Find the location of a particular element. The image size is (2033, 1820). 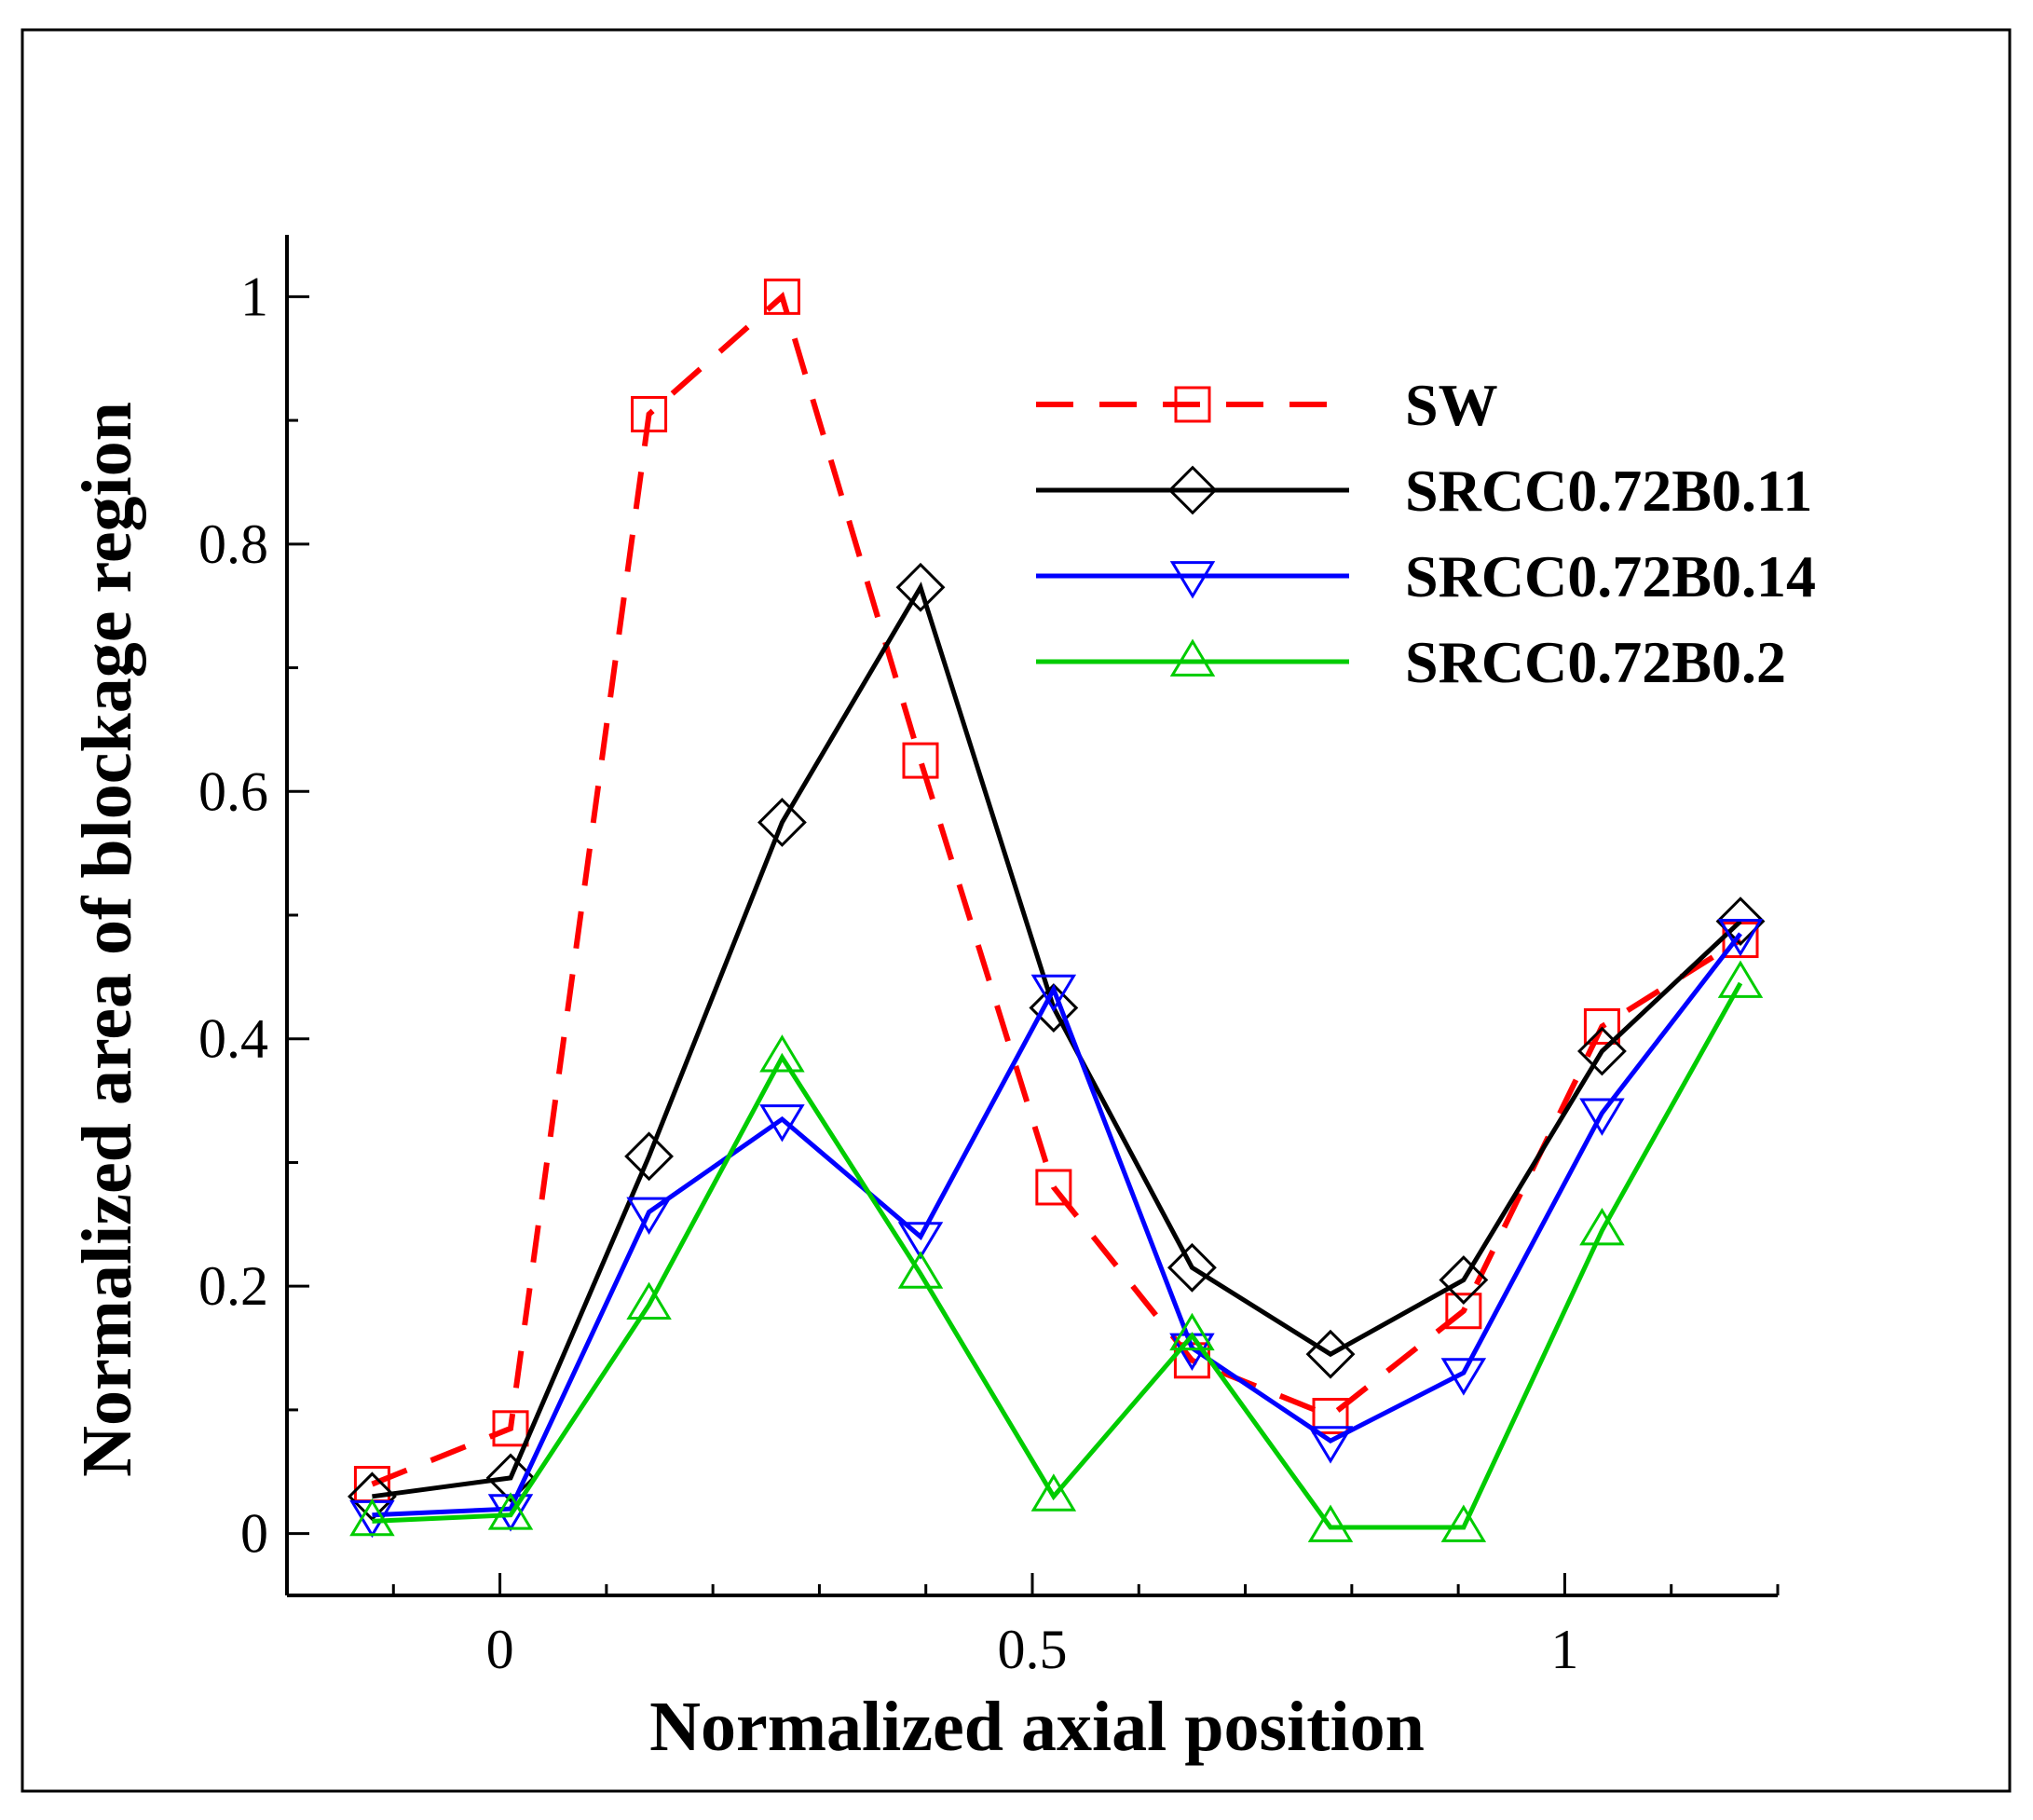

y-tick-label: 1 is located at coordinates (254, 296).